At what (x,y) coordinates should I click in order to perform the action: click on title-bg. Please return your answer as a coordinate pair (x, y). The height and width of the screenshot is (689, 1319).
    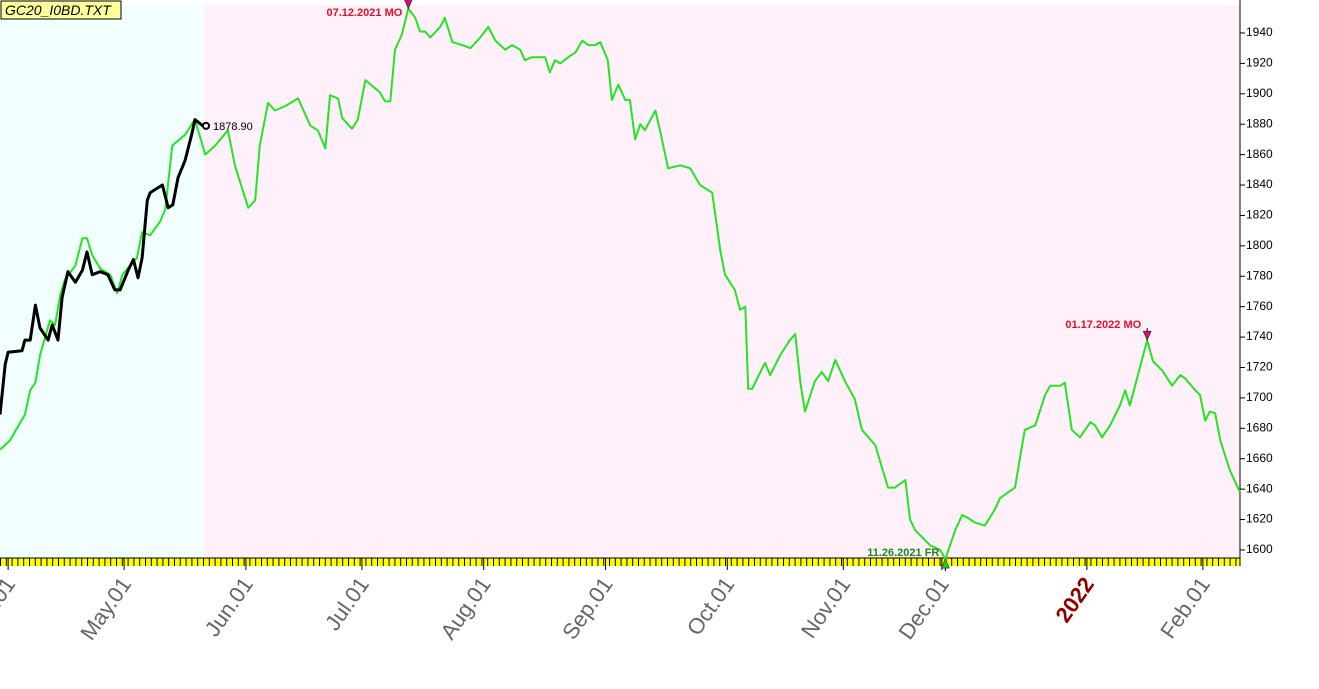
    Looking at the image, I should click on (61, 10).